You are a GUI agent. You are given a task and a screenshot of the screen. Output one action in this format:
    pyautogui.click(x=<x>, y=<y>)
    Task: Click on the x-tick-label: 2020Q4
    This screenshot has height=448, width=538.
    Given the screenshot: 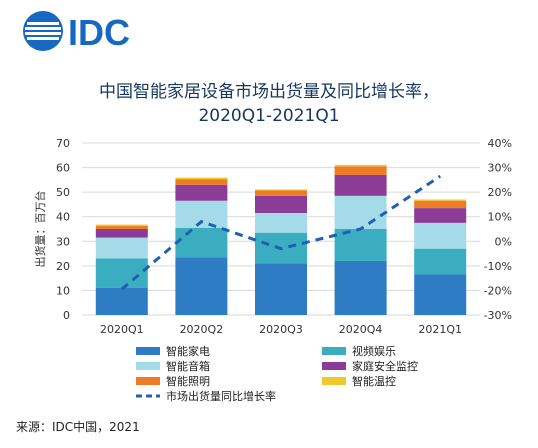 What is the action you would take?
    pyautogui.click(x=361, y=329)
    